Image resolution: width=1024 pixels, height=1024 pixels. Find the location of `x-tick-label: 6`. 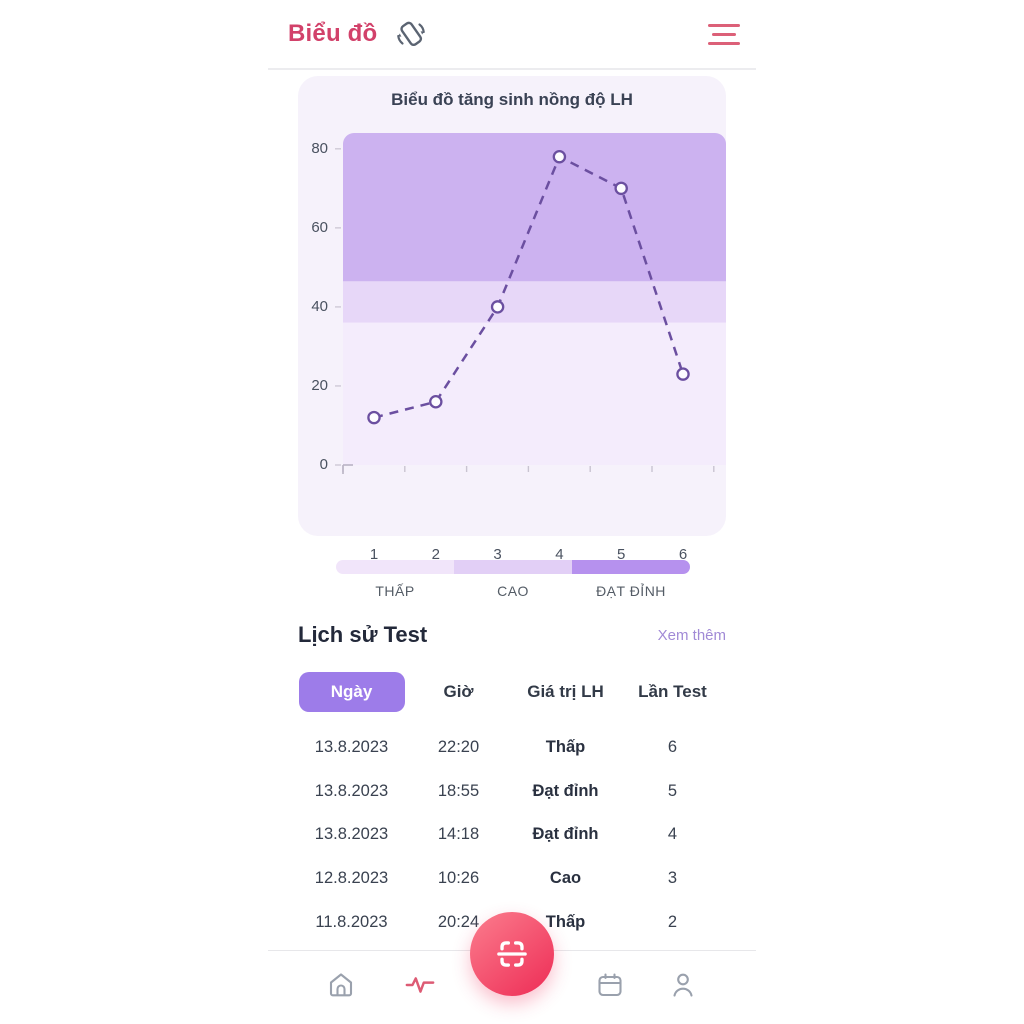

x-tick-label: 6 is located at coordinates (683, 554).